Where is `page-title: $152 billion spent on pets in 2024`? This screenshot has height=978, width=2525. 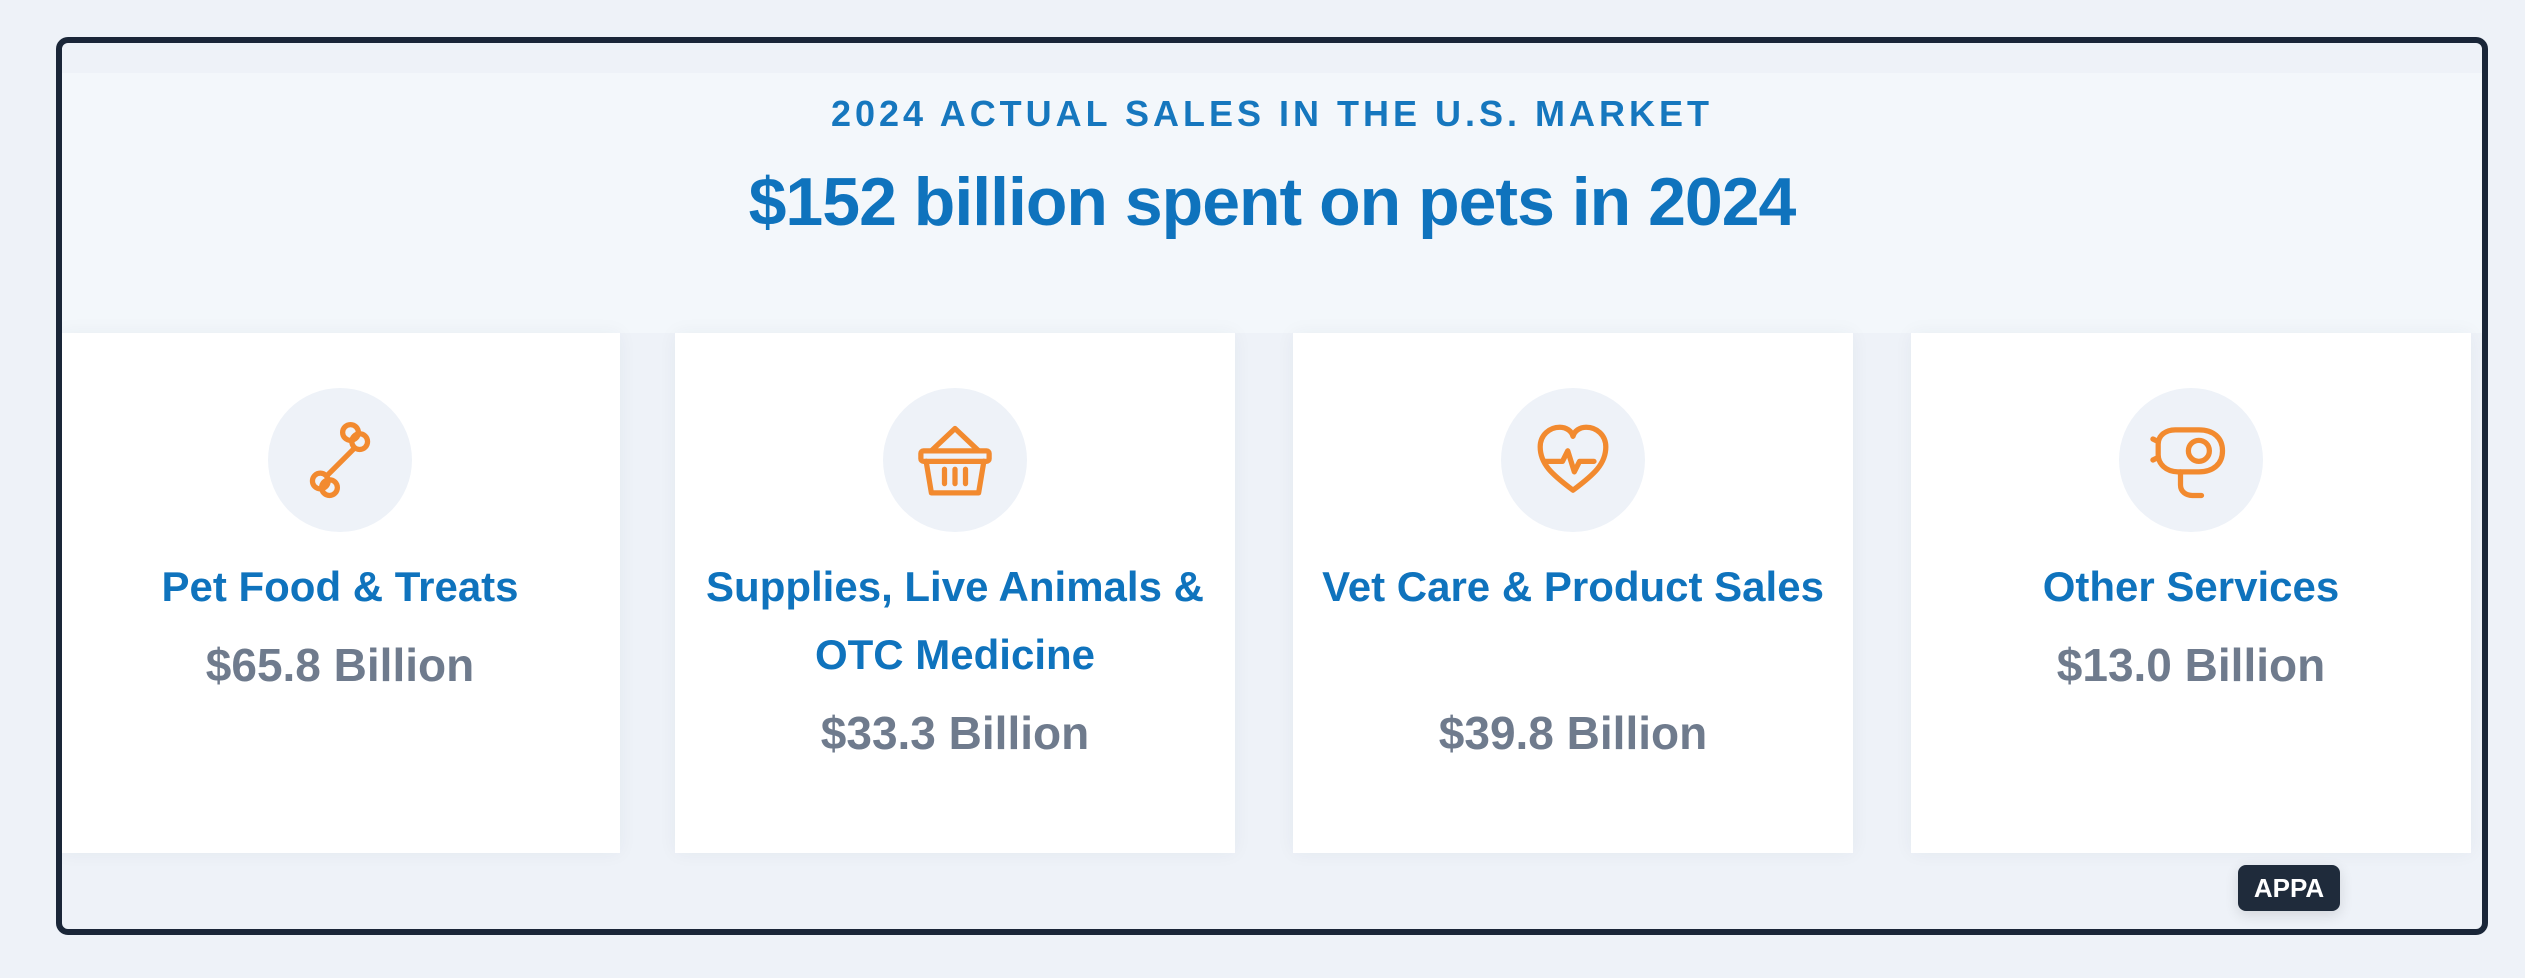
page-title: $152 billion spent on pets in 2024 is located at coordinates (1272, 202).